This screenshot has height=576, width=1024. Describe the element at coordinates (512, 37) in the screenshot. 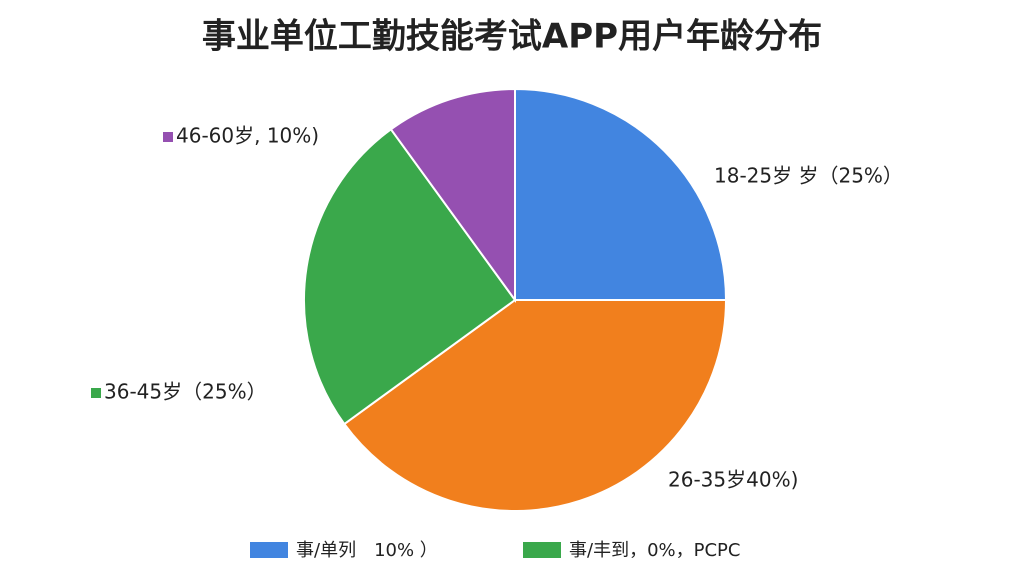

I see `chart-title: 事业单位工勤技能考试APP用户年龄分布` at that location.